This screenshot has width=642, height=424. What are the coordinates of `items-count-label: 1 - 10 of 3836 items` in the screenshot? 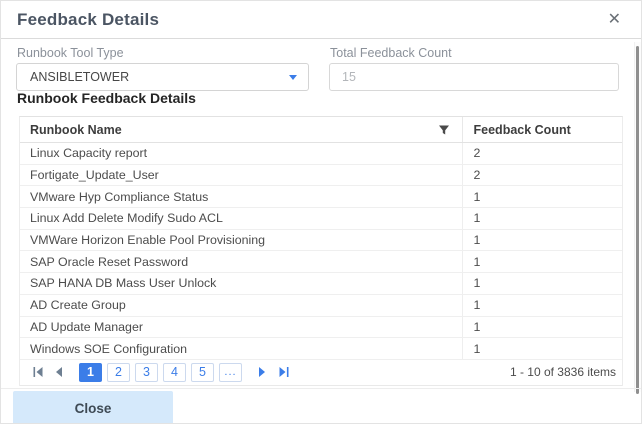 It's located at (562, 372).